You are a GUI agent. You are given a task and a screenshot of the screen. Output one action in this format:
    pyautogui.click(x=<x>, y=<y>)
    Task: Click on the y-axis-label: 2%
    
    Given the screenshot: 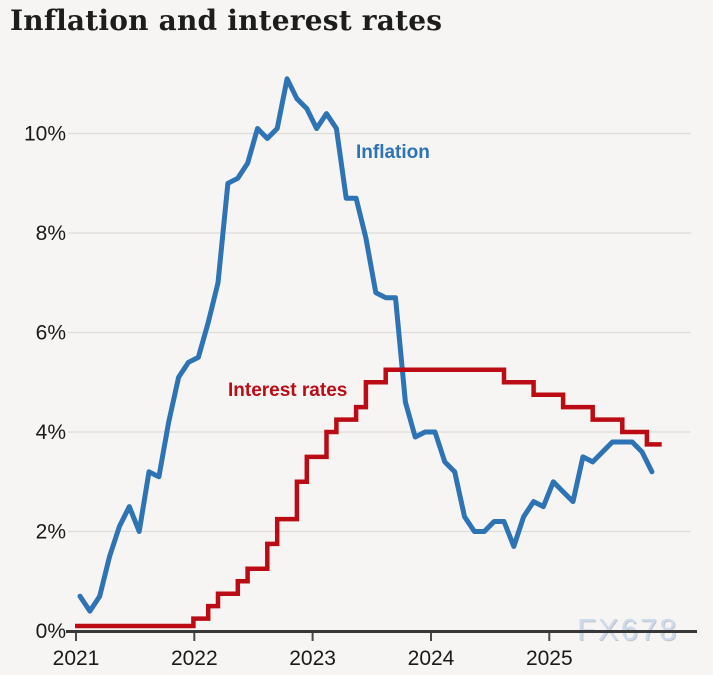 What is the action you would take?
    pyautogui.click(x=51, y=532)
    